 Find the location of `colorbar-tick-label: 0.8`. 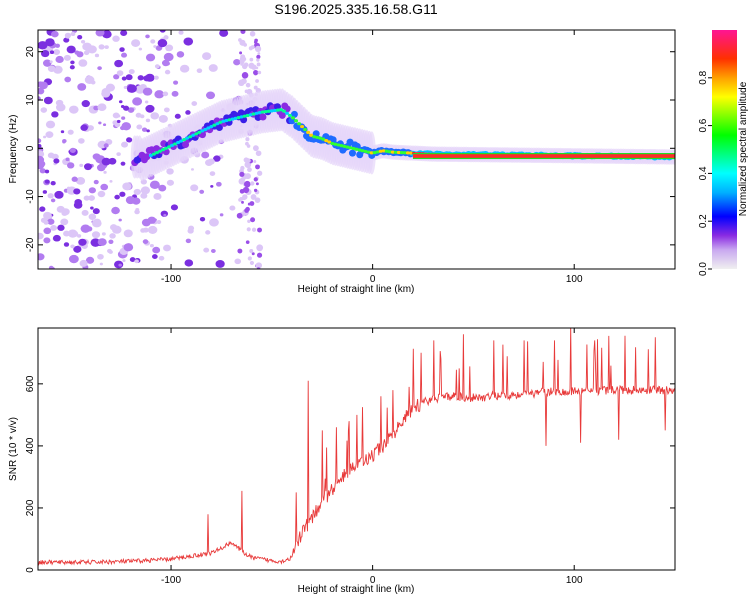

colorbar-tick-label: 0.8 is located at coordinates (703, 77).